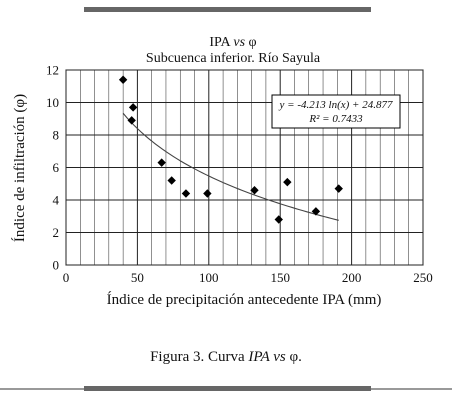 The image size is (452, 400). Describe the element at coordinates (56, 167) in the screenshot. I see `y-tick-label: 6` at that location.